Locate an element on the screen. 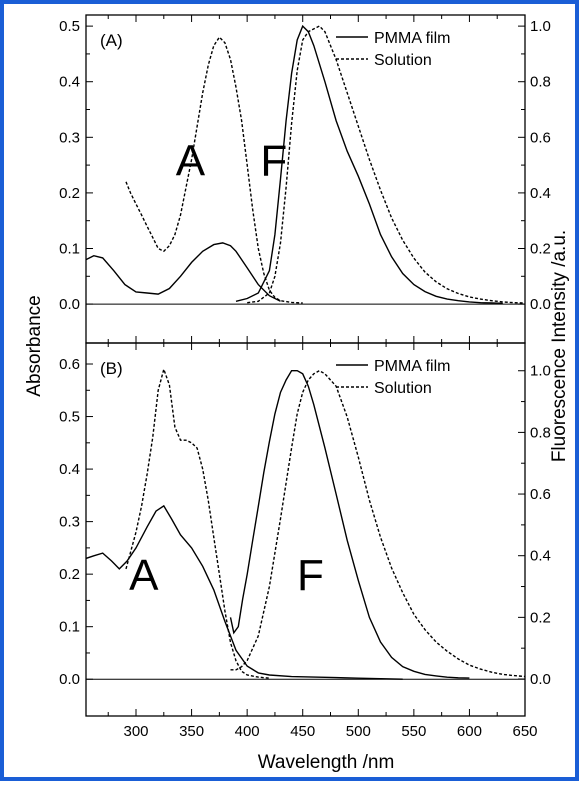 The image size is (579, 786). x-axis-title: Wavelength /nm is located at coordinates (326, 762).